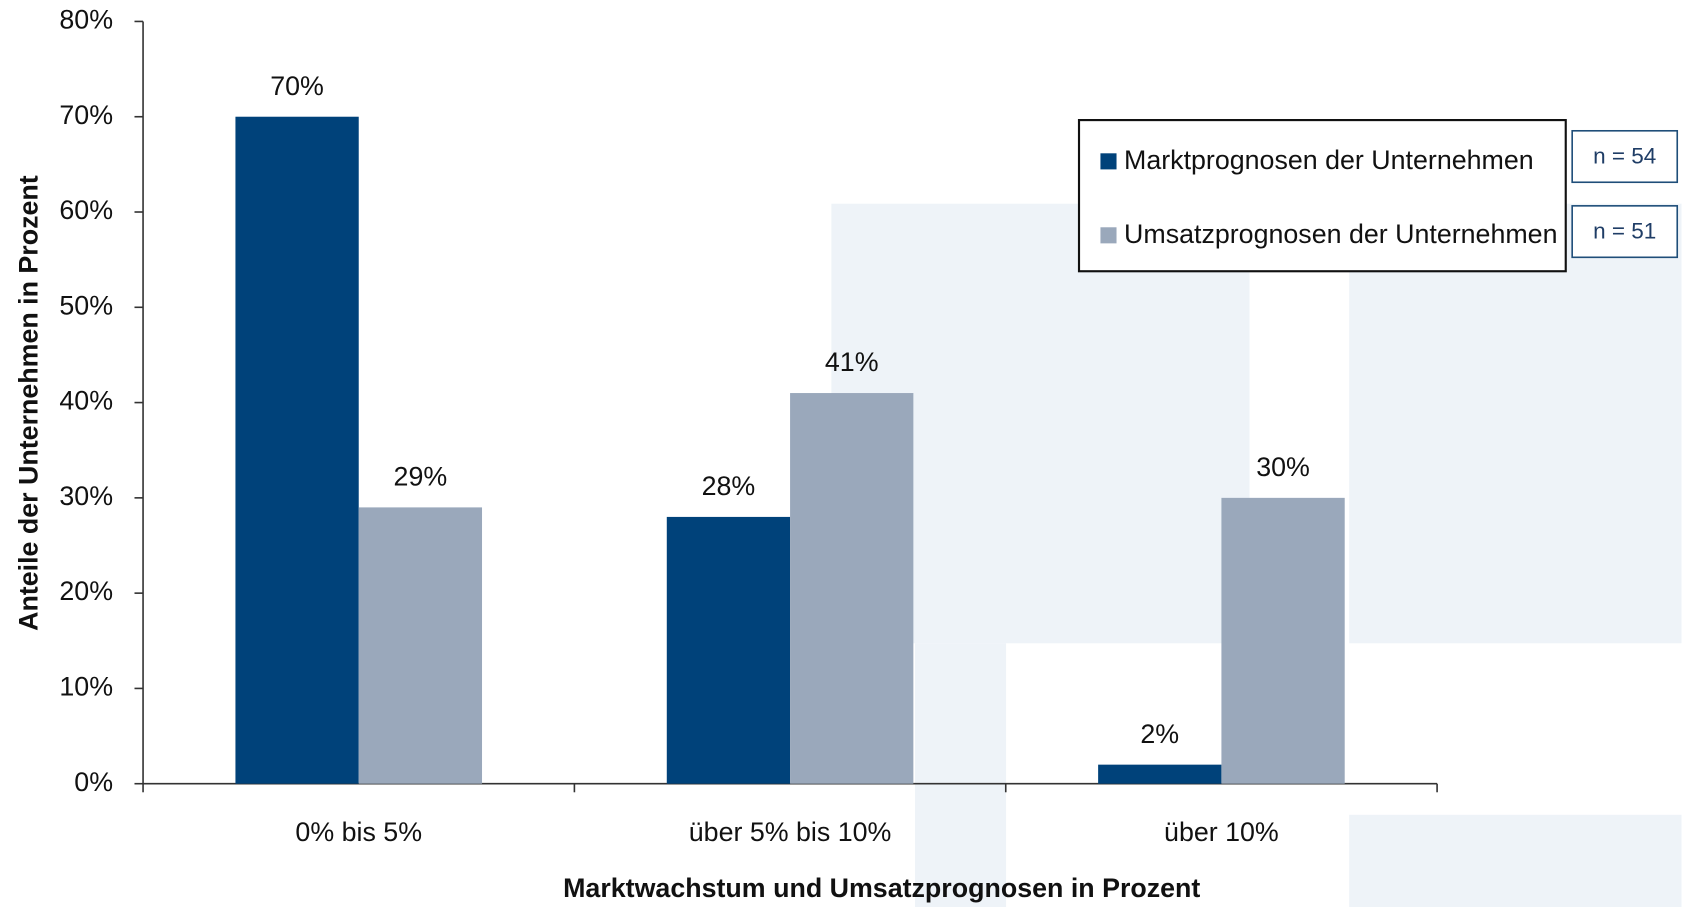 Image resolution: width=1682 pixels, height=907 pixels. Describe the element at coordinates (358, 832) in the screenshot. I see `x-tick-label: 0% bis 5%` at that location.